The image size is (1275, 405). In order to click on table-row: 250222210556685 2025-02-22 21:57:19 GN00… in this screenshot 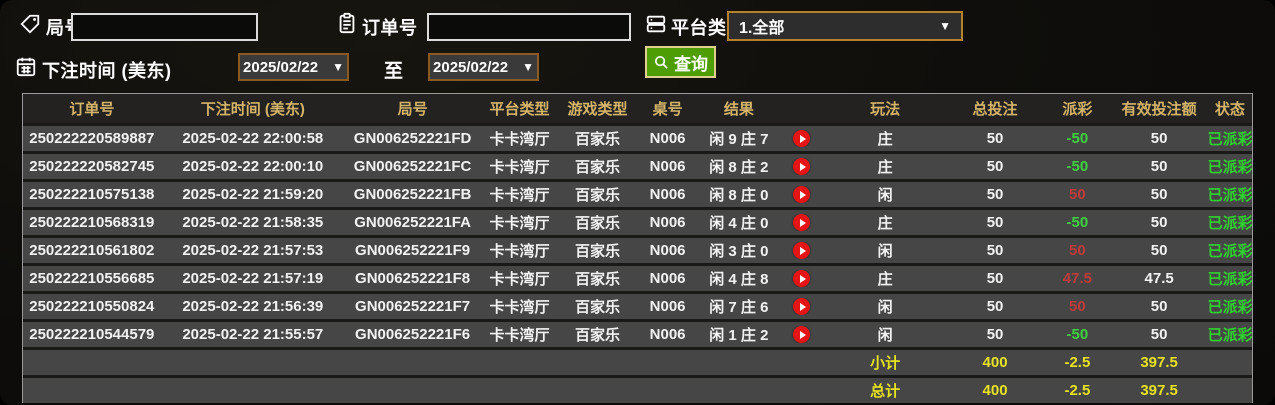, I will do `click(637, 277)`.